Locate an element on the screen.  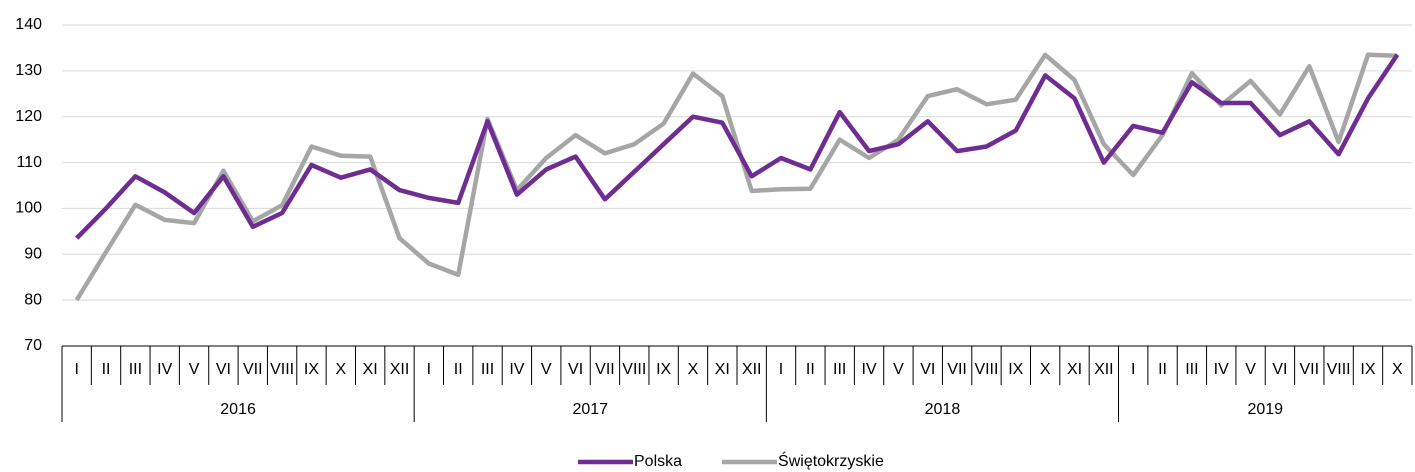
group-label: 2019 is located at coordinates (1265, 409).